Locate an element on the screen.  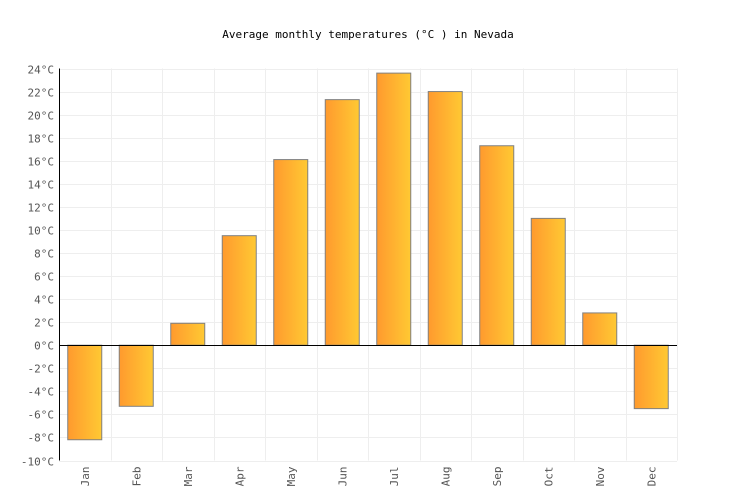
y-tick-label: 18°C is located at coordinates (41, 139).